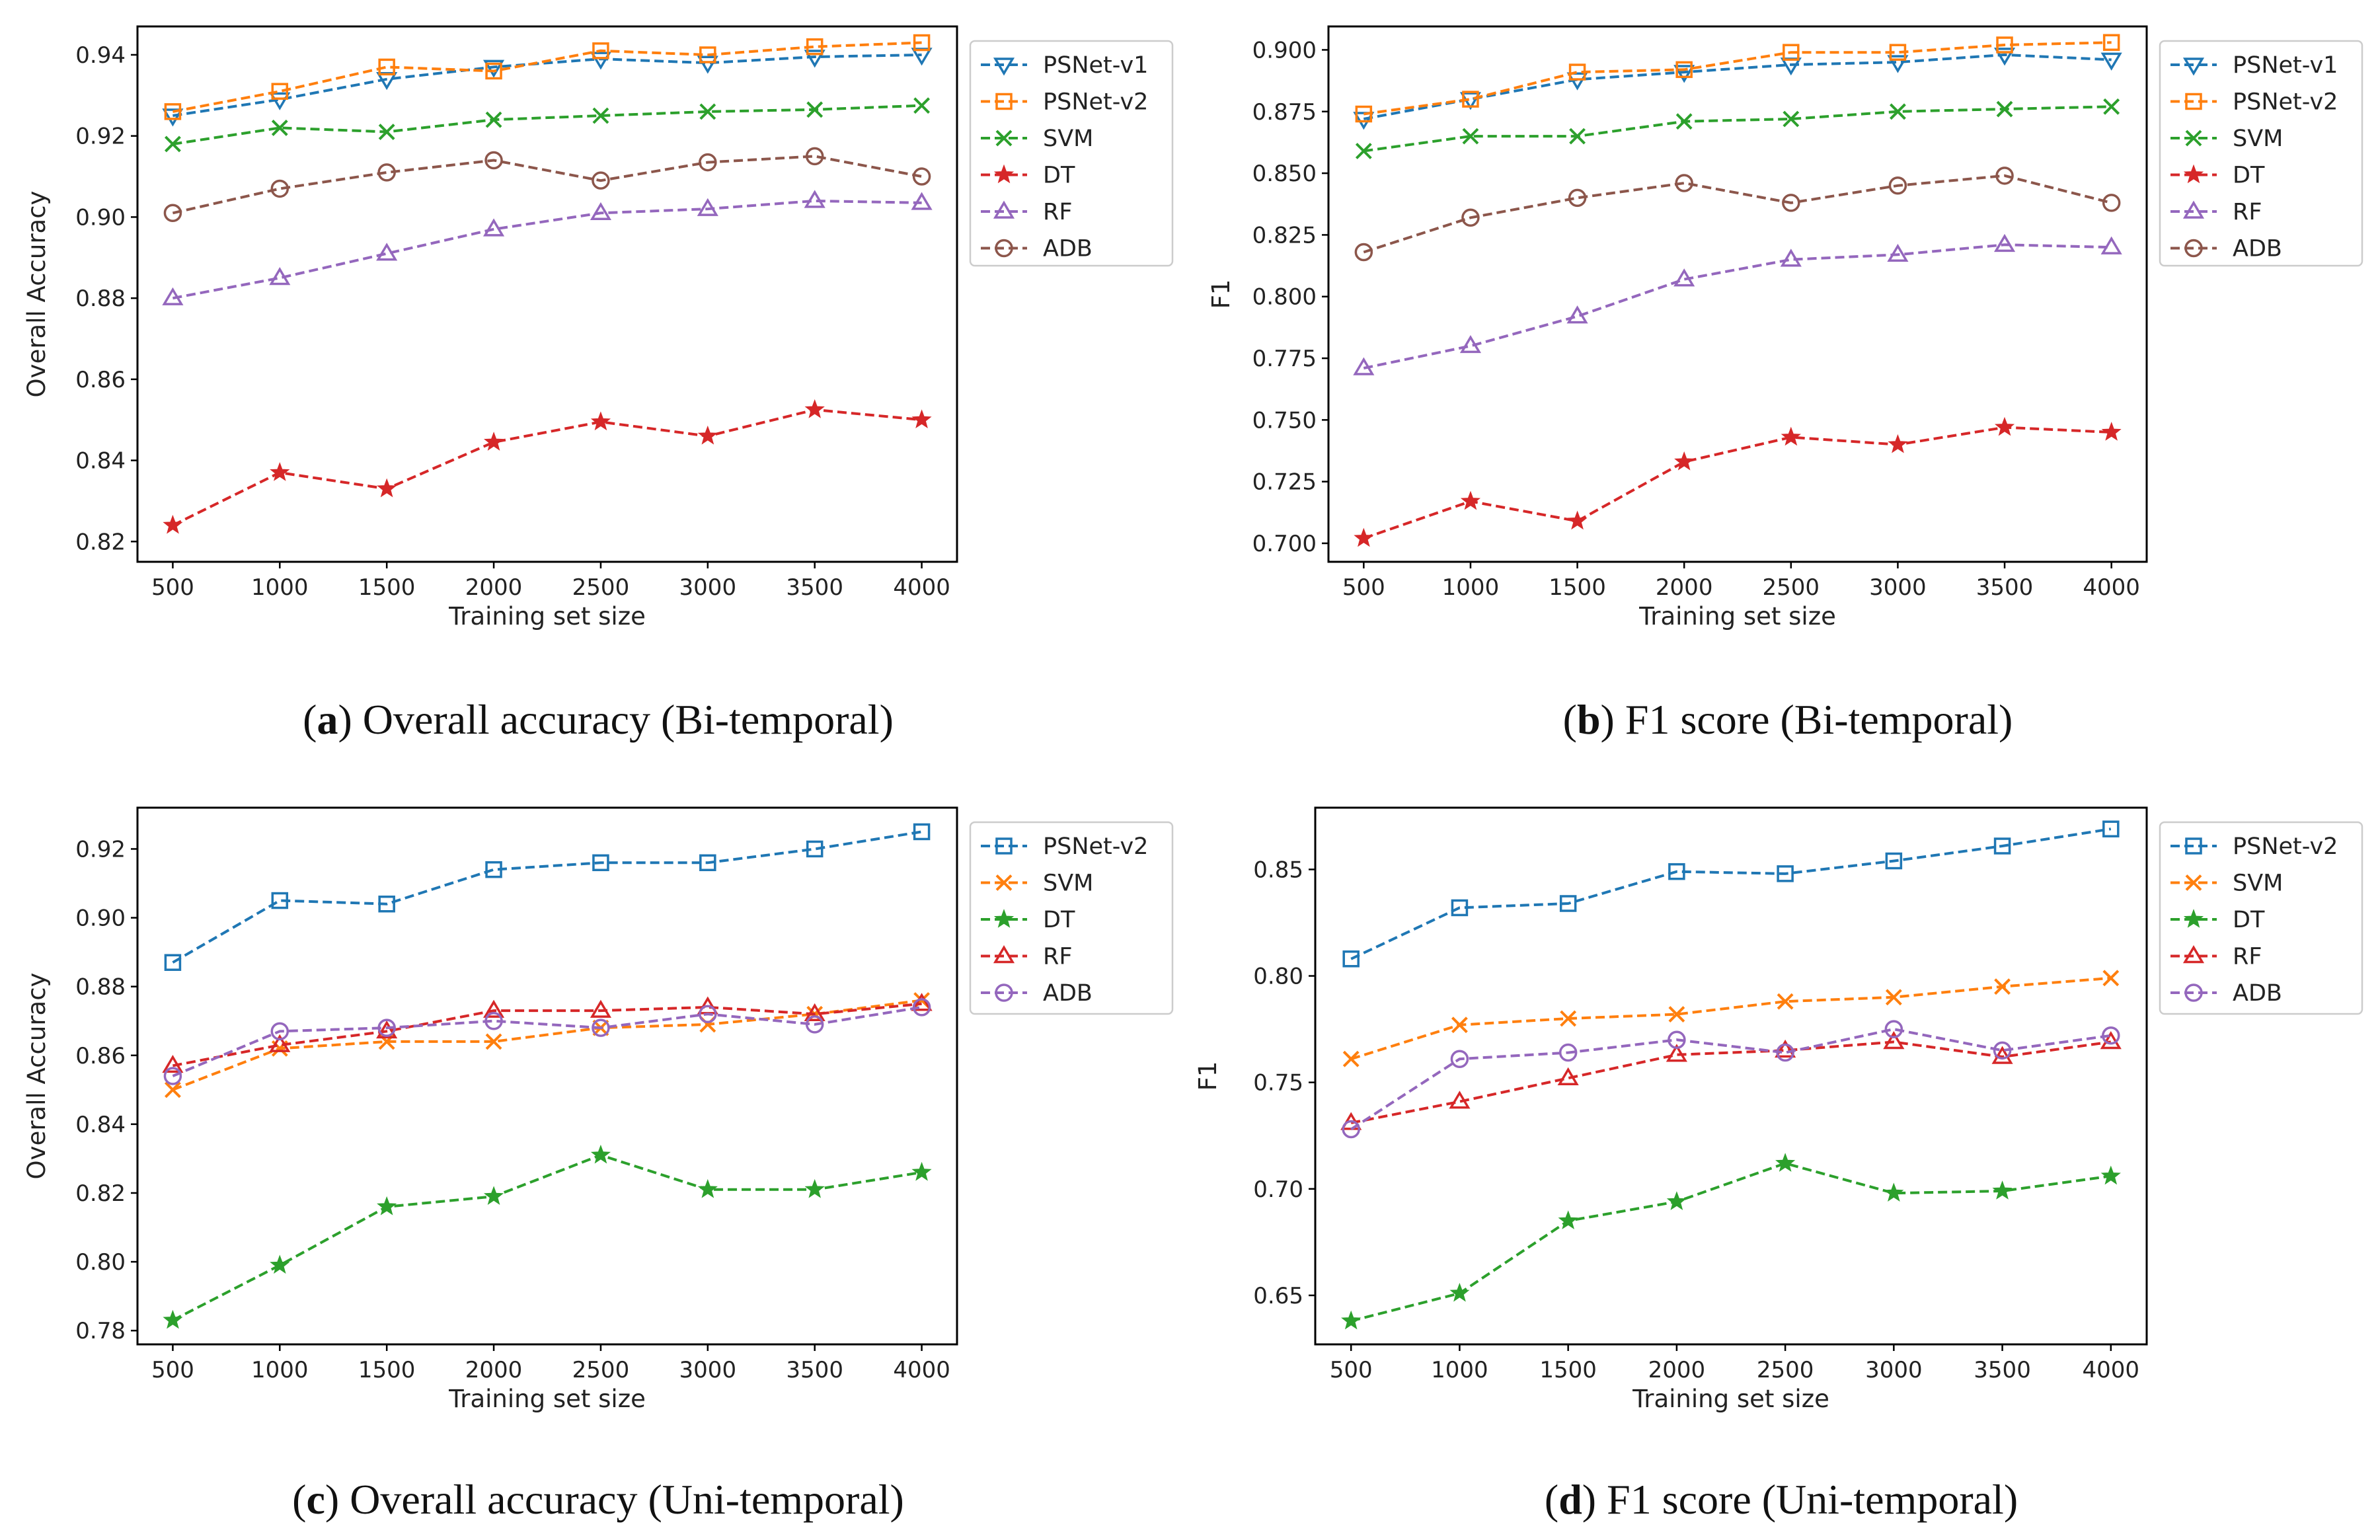  I want to click on y-tick-label: 0.94, so click(100, 55).